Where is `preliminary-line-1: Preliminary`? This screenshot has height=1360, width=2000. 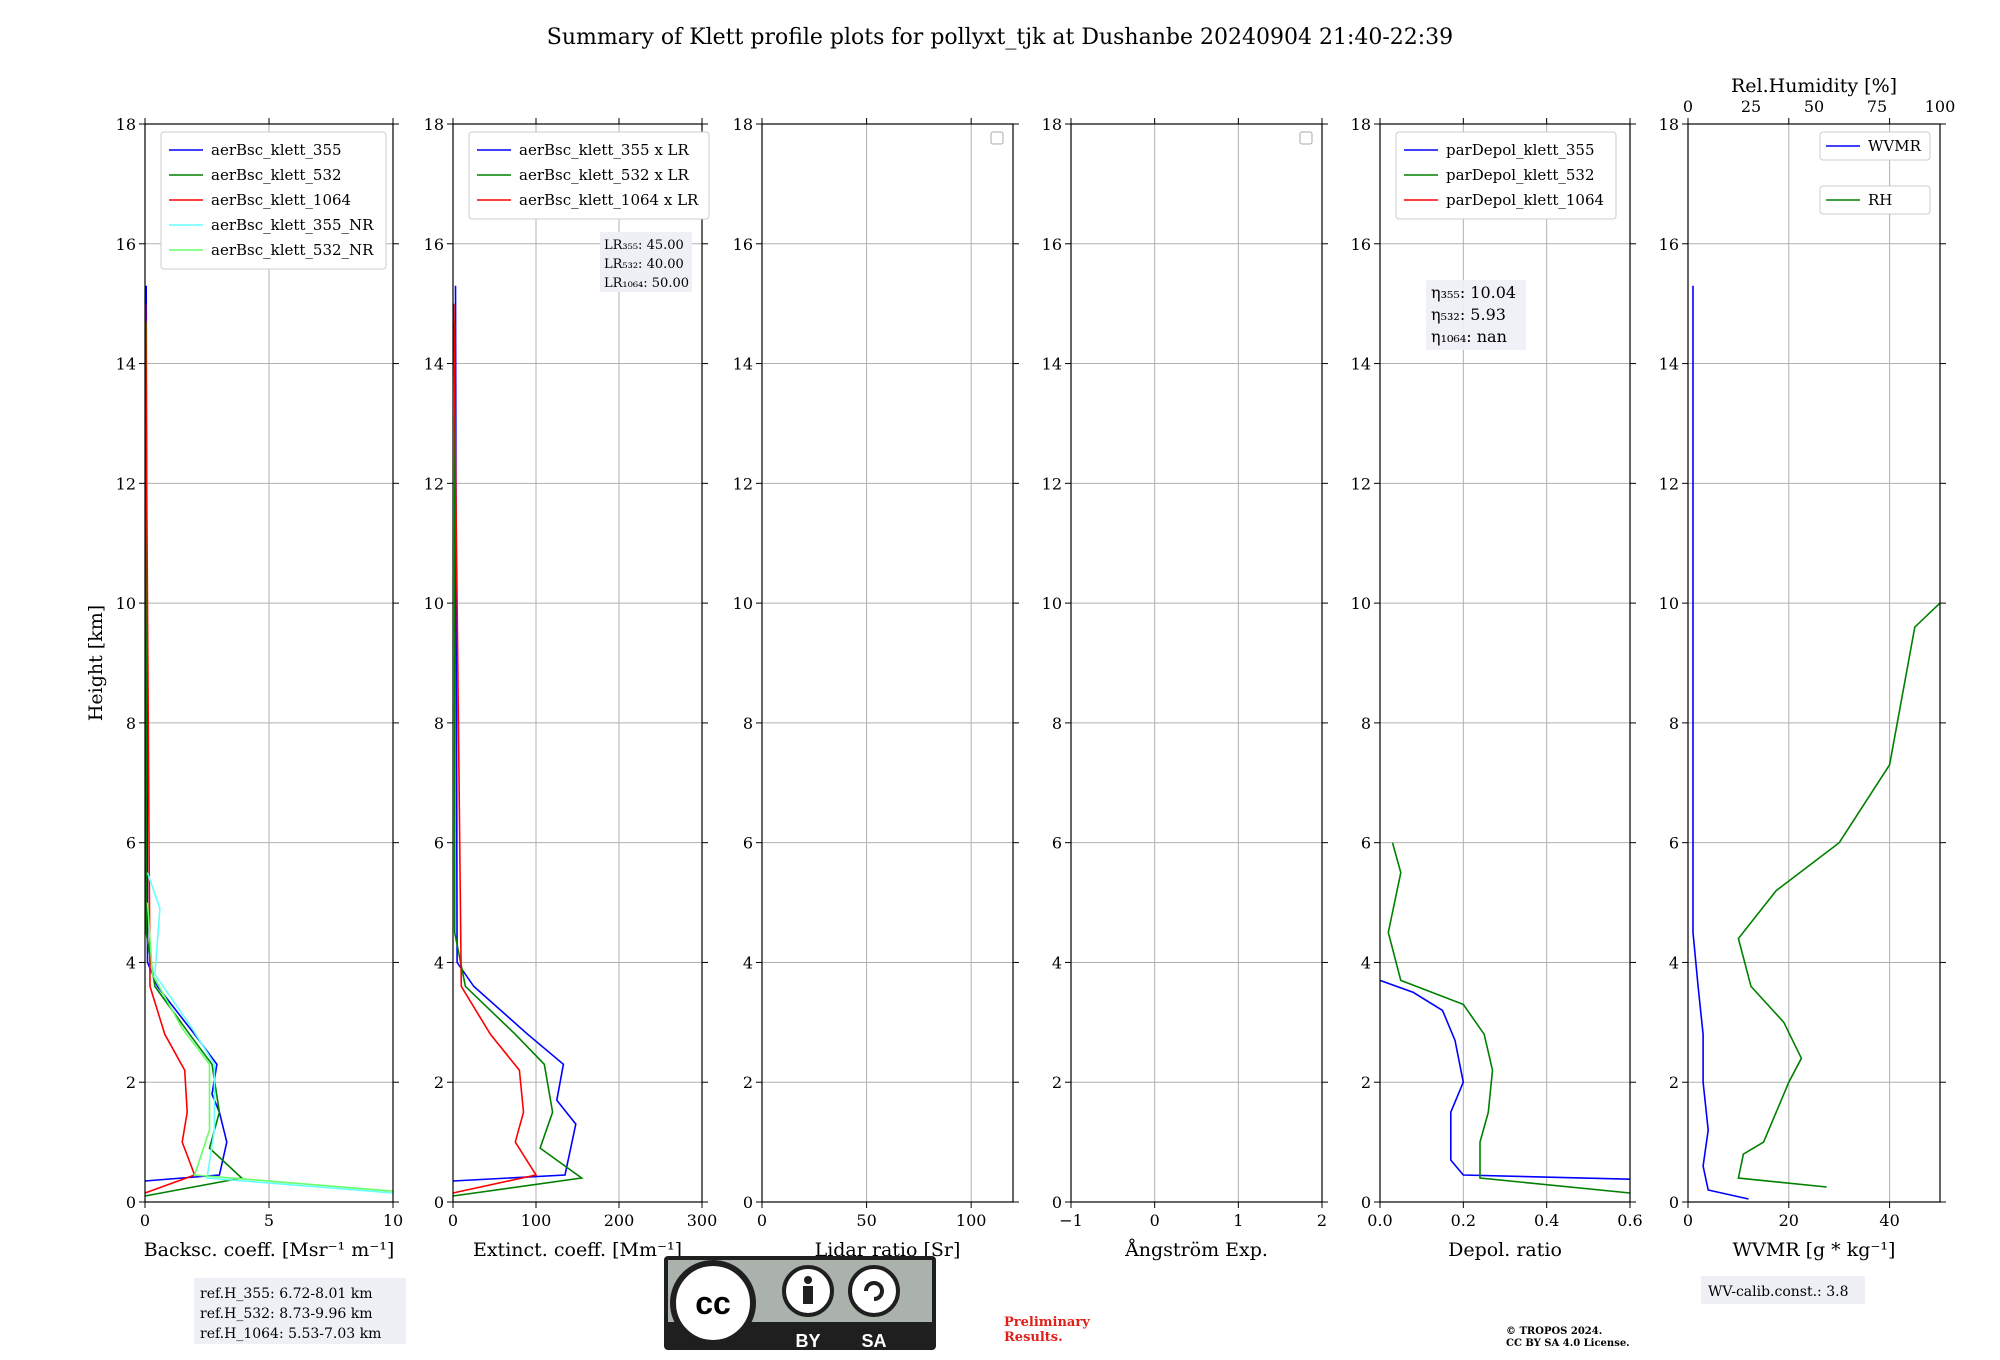
preliminary-line-1: Preliminary is located at coordinates (1047, 1322).